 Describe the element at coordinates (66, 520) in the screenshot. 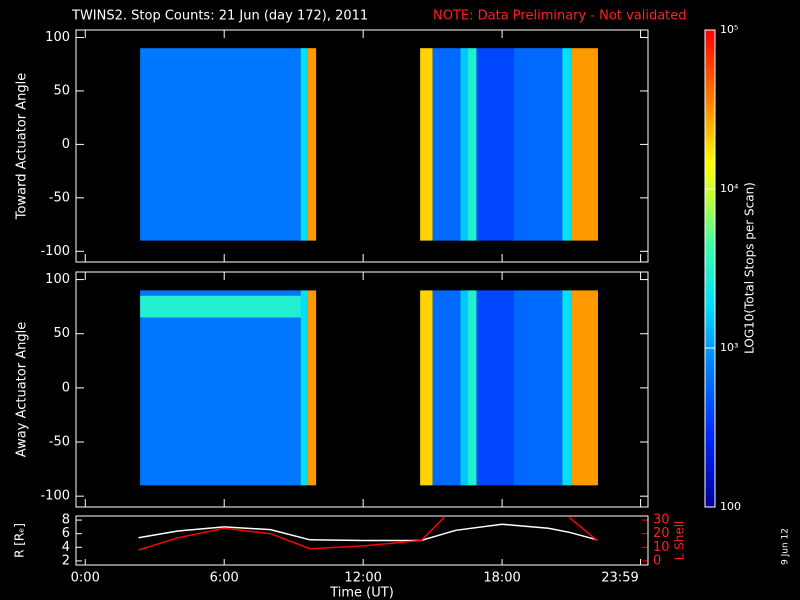

I see `y-tick-label: 8` at that location.